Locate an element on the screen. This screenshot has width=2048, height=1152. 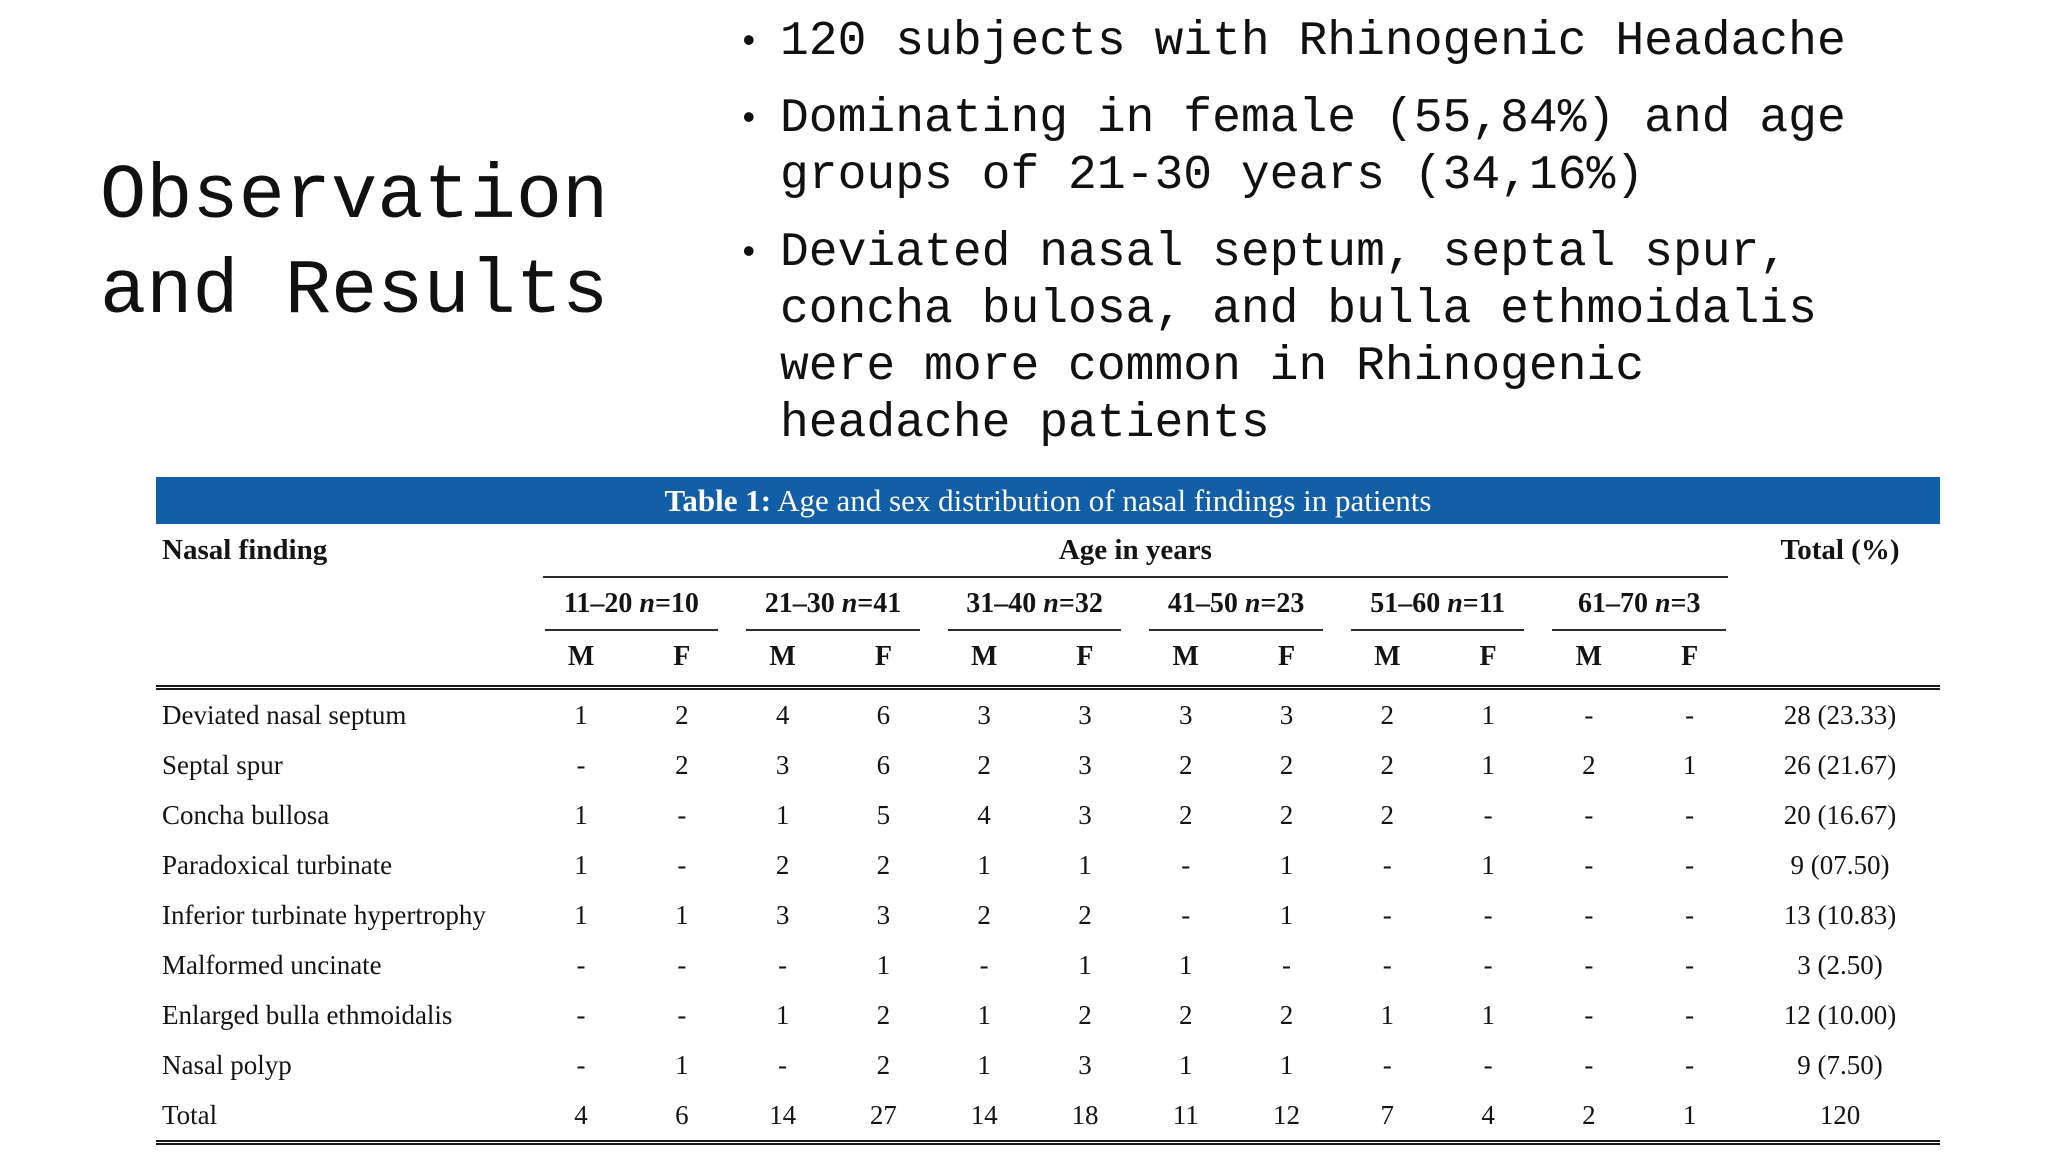
total-cell: 26 (21.67) is located at coordinates (1840, 765).